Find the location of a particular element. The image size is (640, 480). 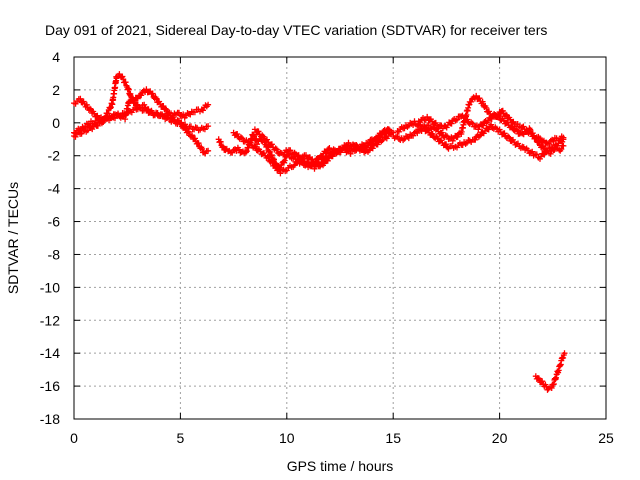

y-tick-label: -6 is located at coordinates (54, 222).